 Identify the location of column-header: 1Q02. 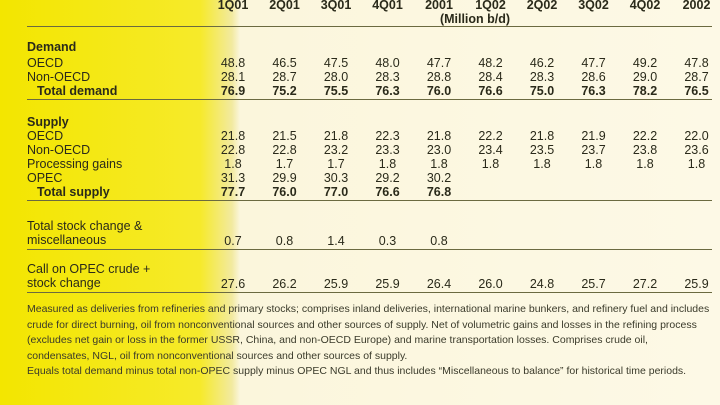
(490, 6).